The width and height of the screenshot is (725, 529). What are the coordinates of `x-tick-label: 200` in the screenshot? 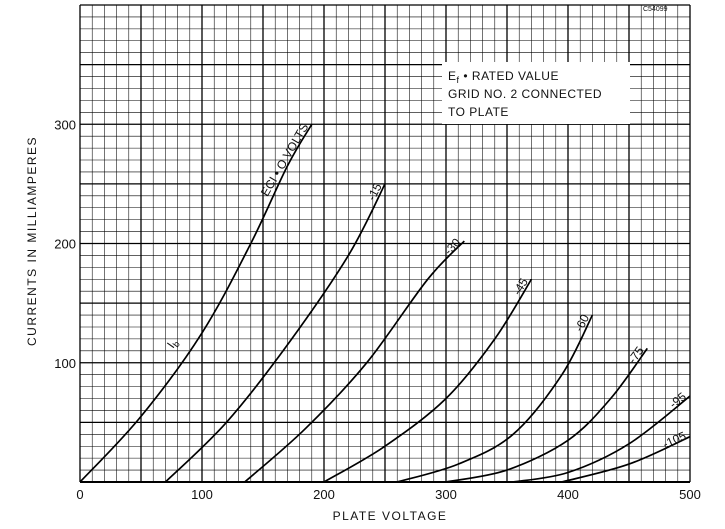 It's located at (324, 494).